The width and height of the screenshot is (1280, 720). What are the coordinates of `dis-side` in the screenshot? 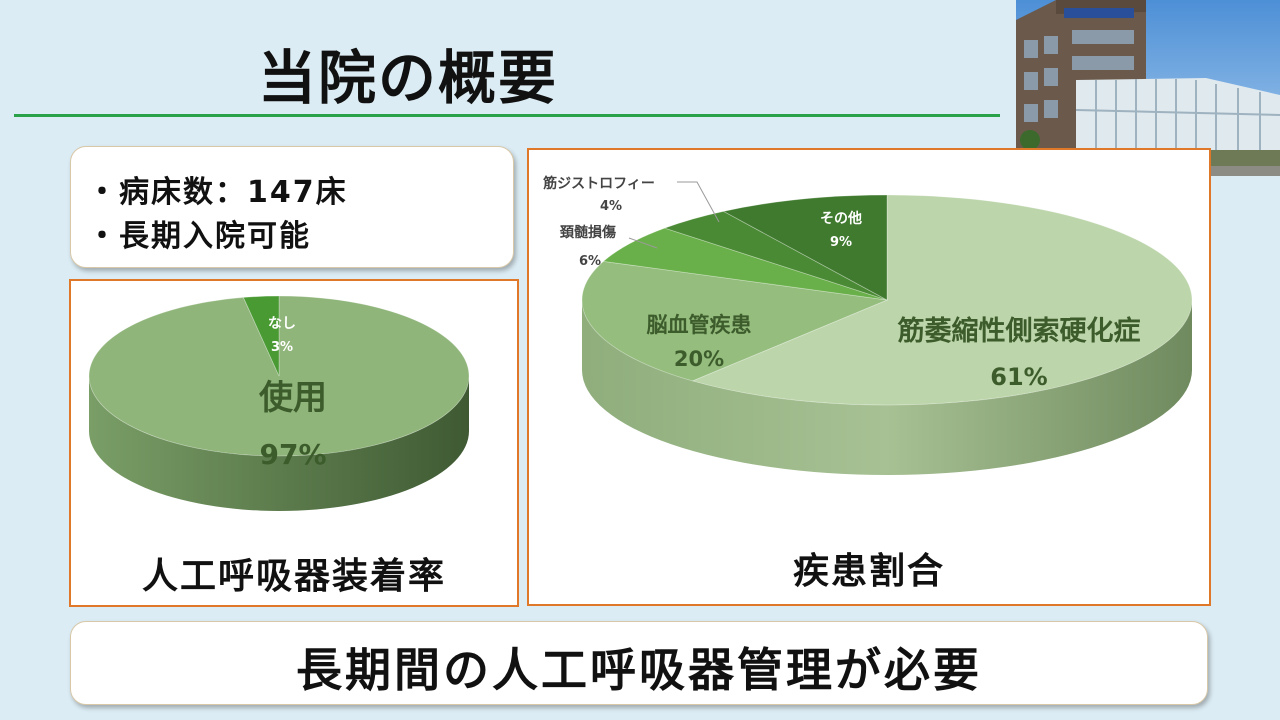 It's located at (887, 387).